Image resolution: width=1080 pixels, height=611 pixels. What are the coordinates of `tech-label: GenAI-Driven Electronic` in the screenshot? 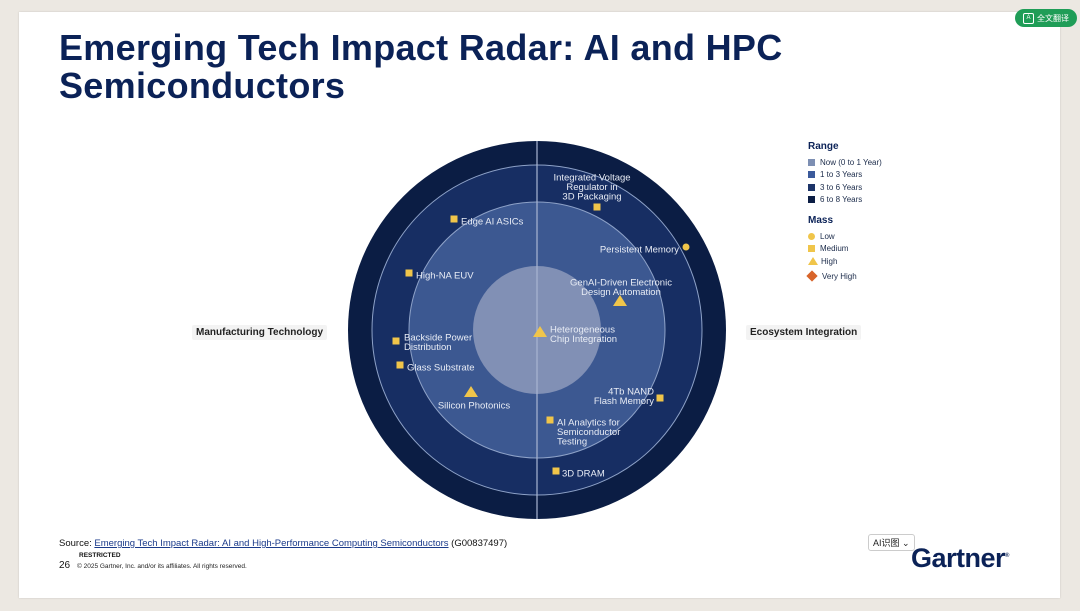 It's located at (621, 283).